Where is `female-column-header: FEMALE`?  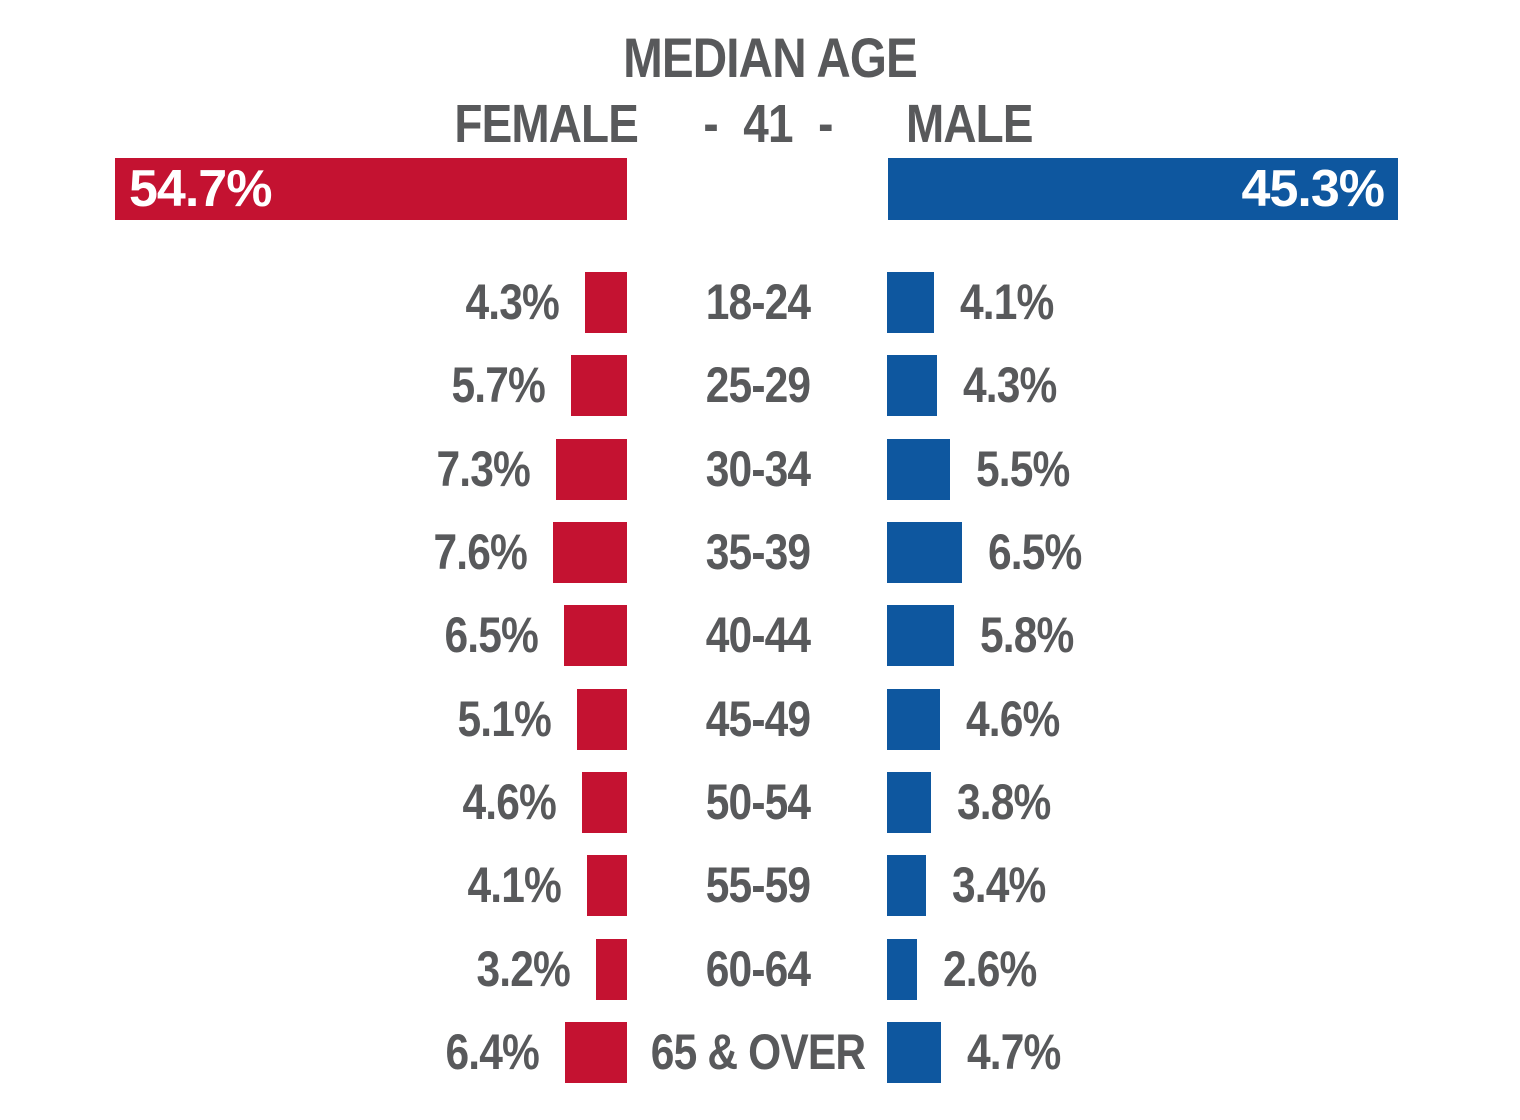
female-column-header: FEMALE is located at coordinates (546, 124).